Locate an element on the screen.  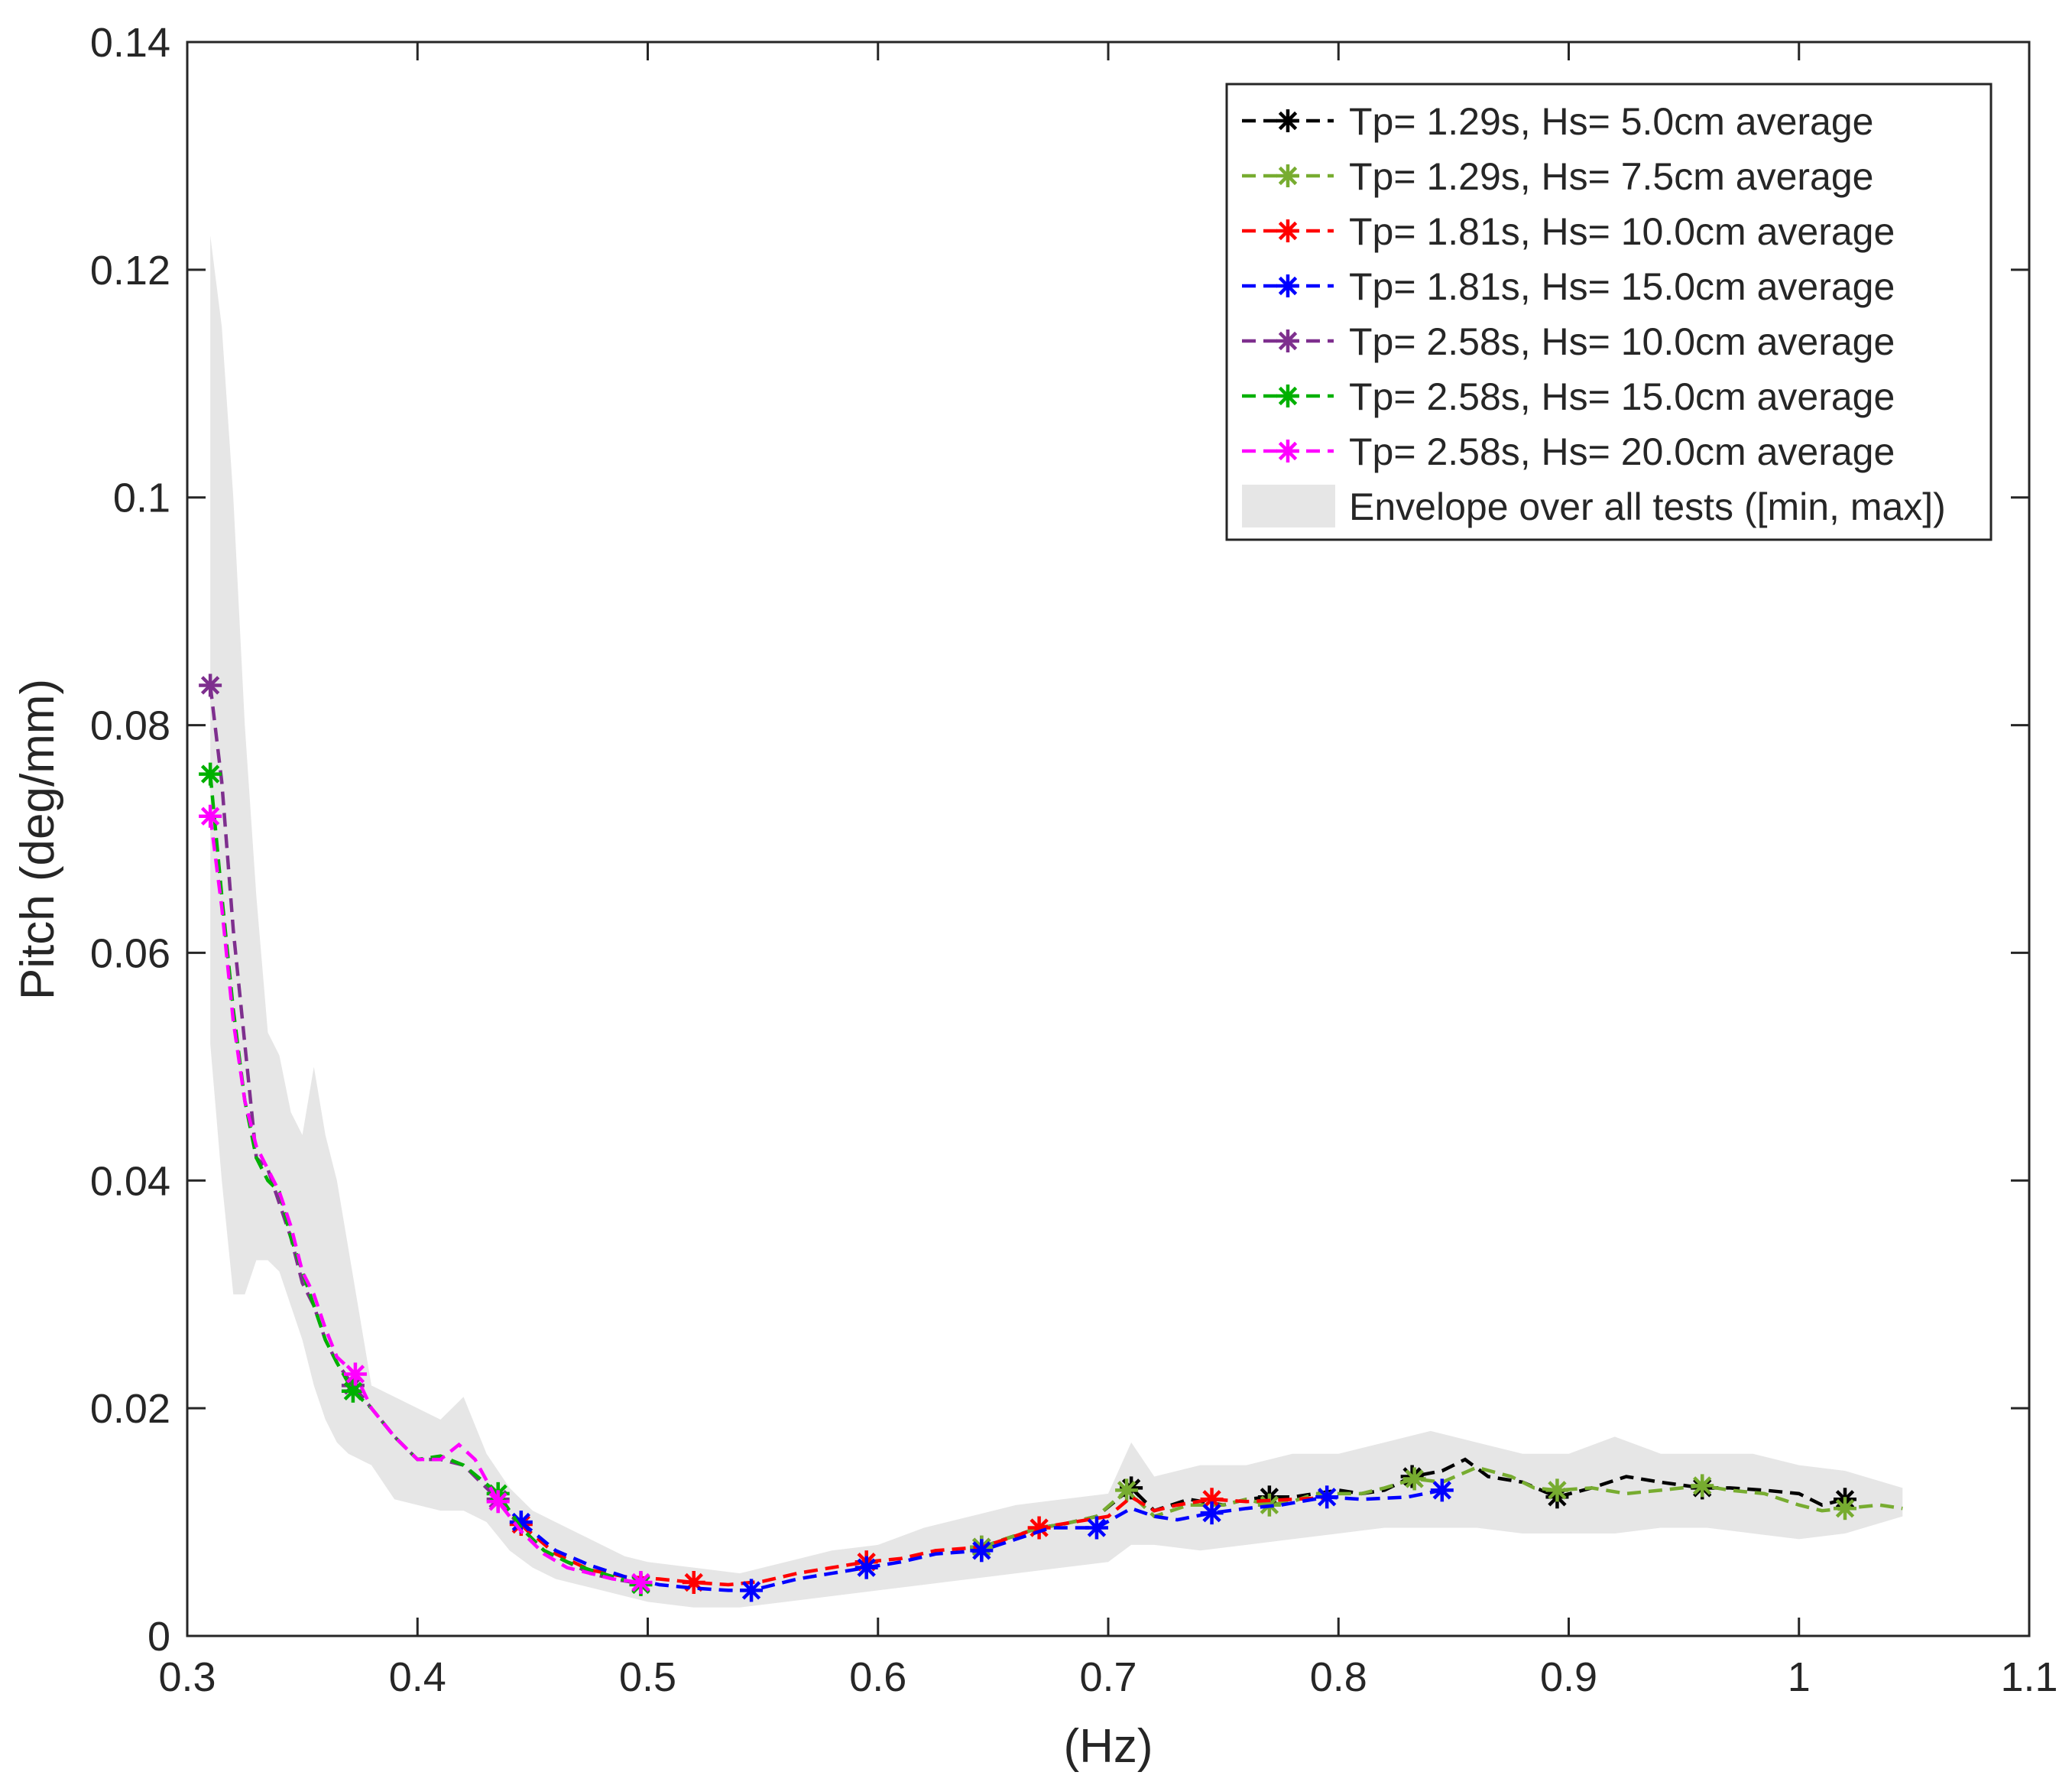
x-tick-label: 0.6 is located at coordinates (877, 1677).